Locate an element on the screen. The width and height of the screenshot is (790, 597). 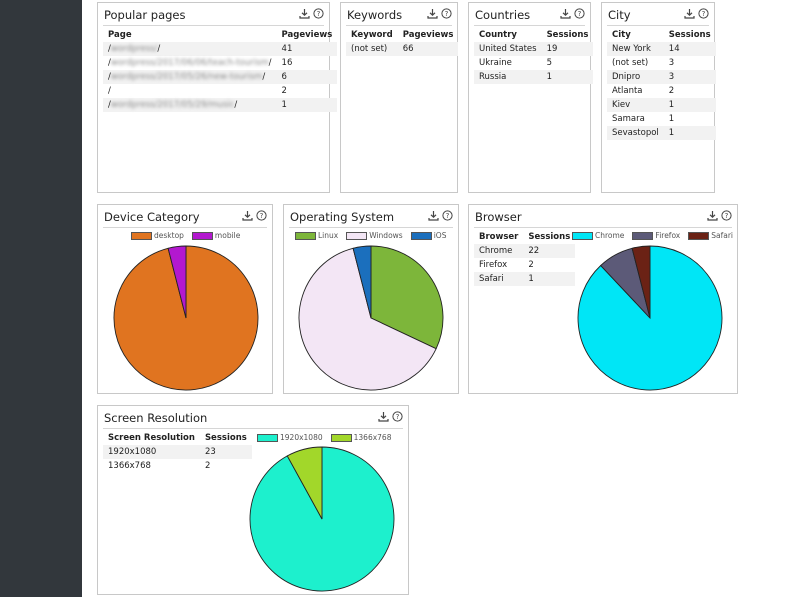
device-pie-chart is located at coordinates (186, 318).